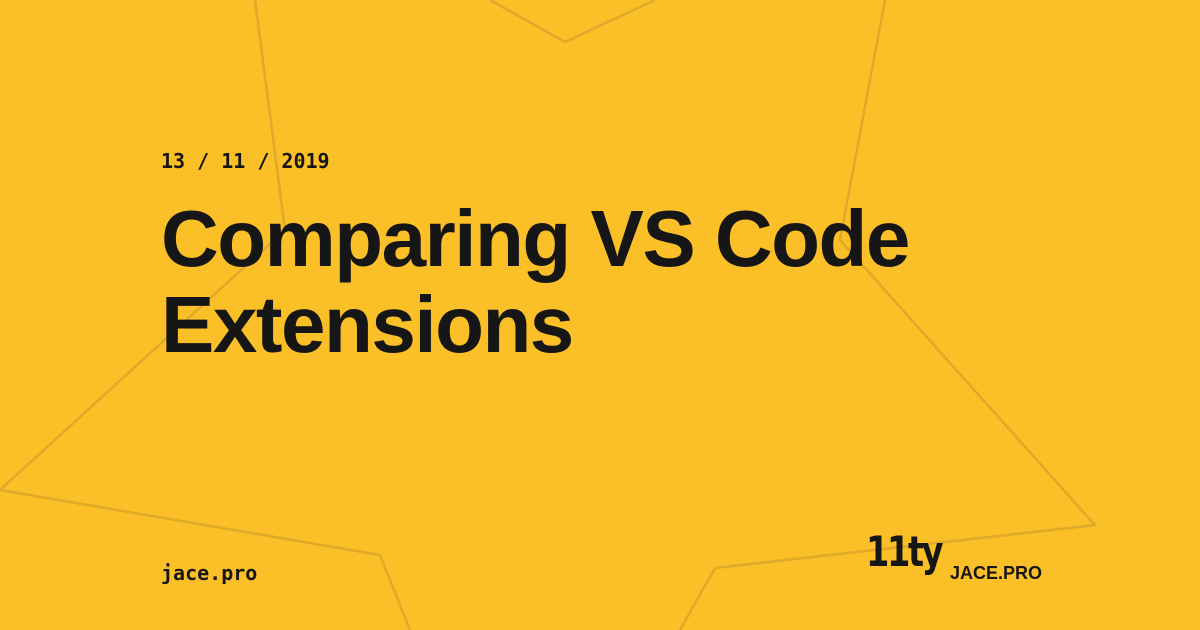 The width and height of the screenshot is (1200, 630). What do you see at coordinates (209, 573) in the screenshot?
I see `site-url: jace.pro` at bounding box center [209, 573].